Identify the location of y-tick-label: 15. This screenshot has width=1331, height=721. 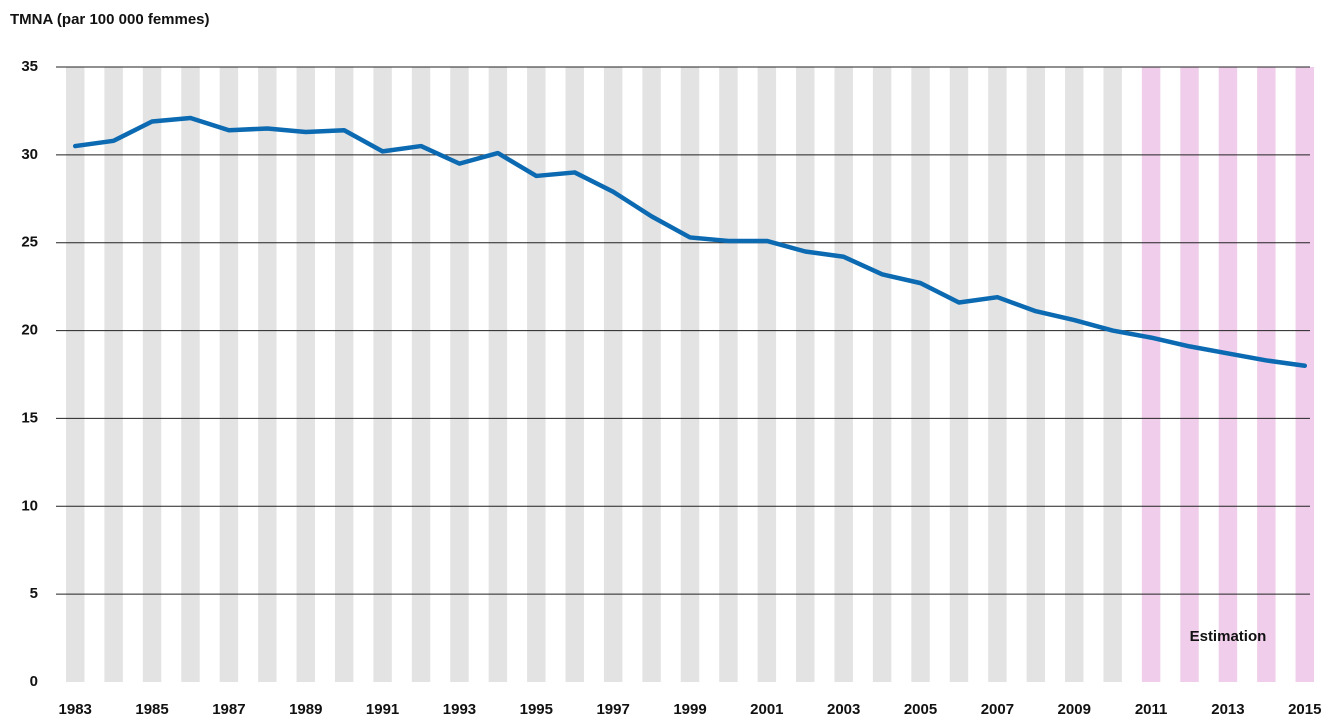
(29, 417).